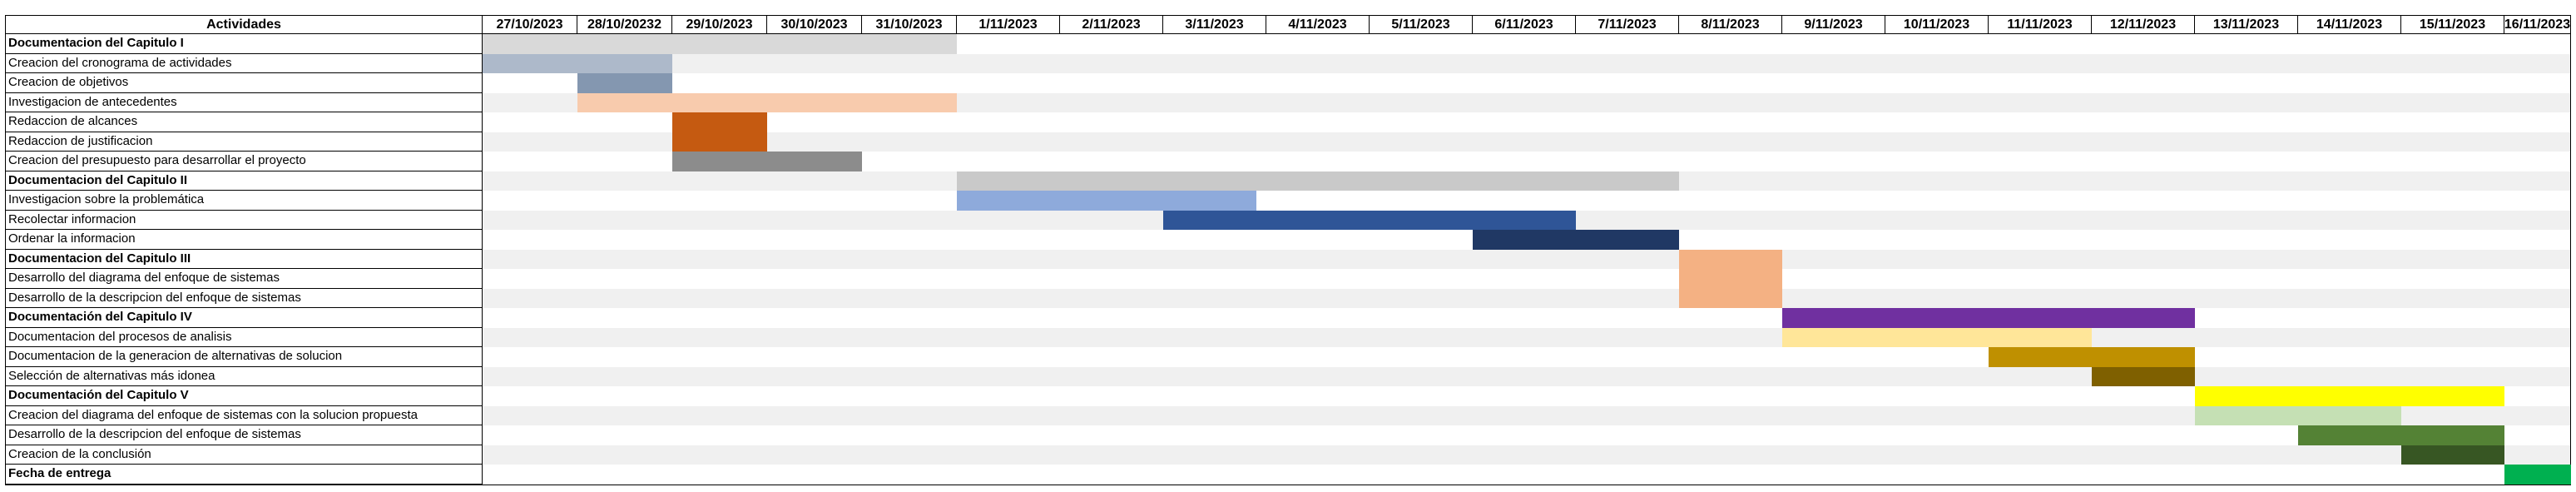 This screenshot has width=2576, height=492. Describe the element at coordinates (1318, 24) in the screenshot. I see `header-date: 4/11/2023` at that location.